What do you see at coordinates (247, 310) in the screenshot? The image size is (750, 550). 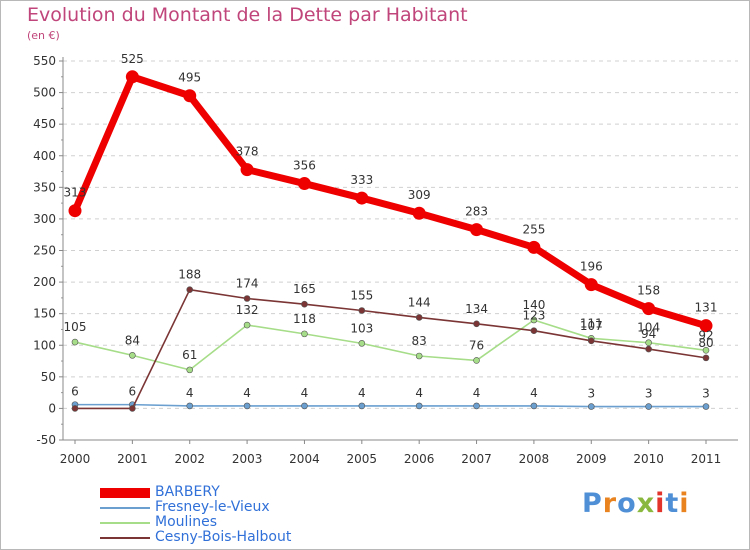 I see `data-label: 132` at bounding box center [247, 310].